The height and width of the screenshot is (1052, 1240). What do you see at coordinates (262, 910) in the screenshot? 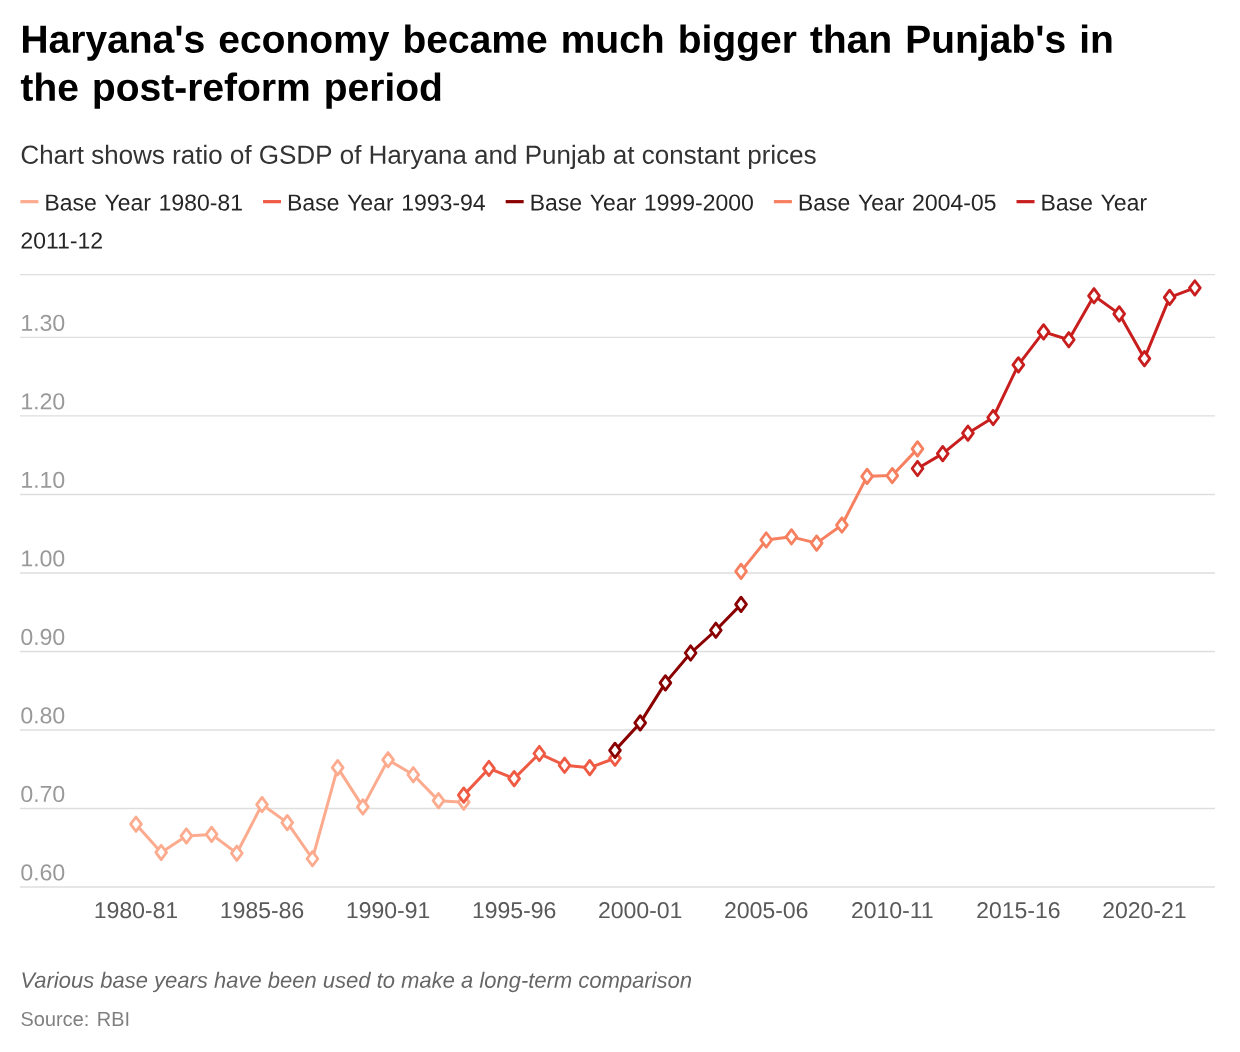
I see `x-tick-label: 1985-86` at bounding box center [262, 910].